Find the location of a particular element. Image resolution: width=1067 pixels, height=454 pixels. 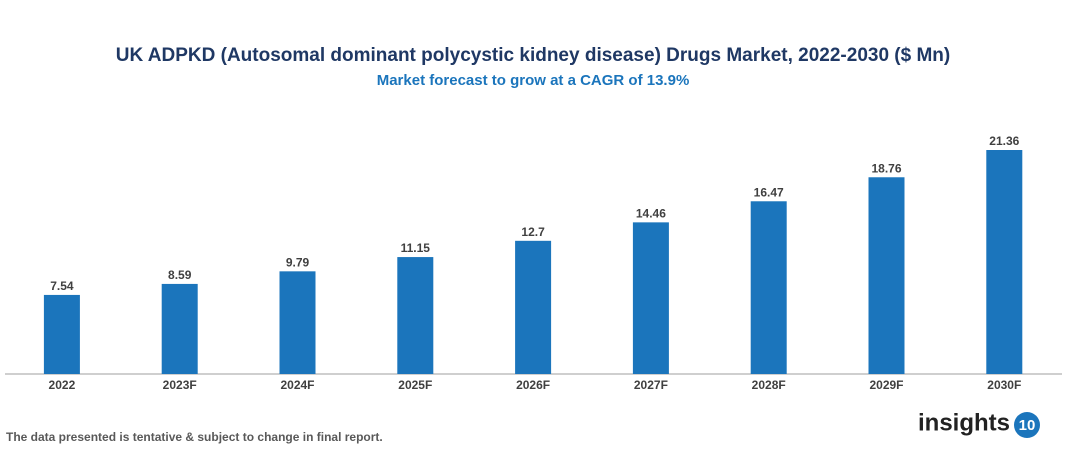

value-label: 21.36 is located at coordinates (1004, 141).